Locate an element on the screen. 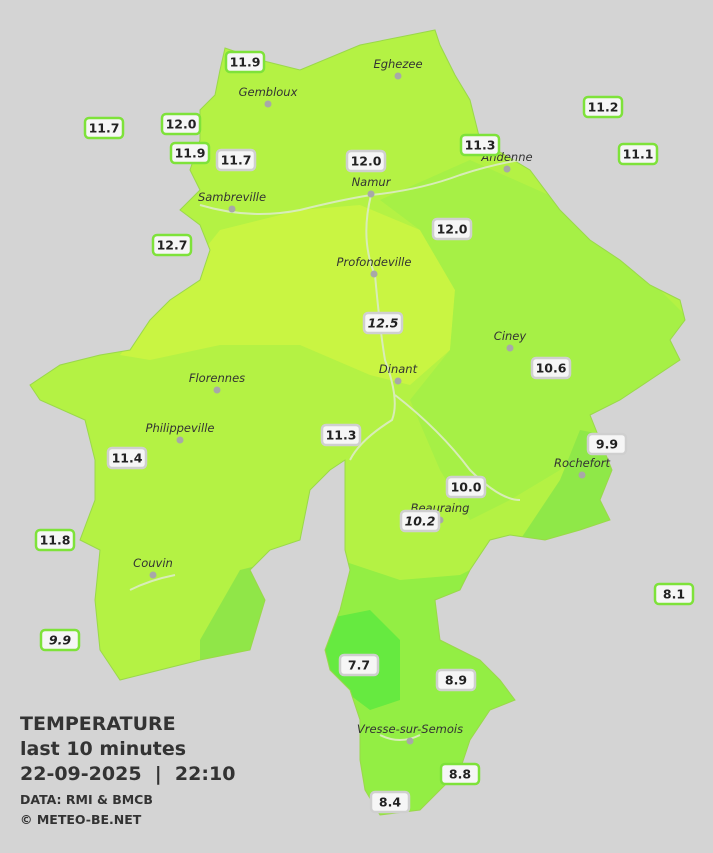  station-value: 8.9 is located at coordinates (456, 680).